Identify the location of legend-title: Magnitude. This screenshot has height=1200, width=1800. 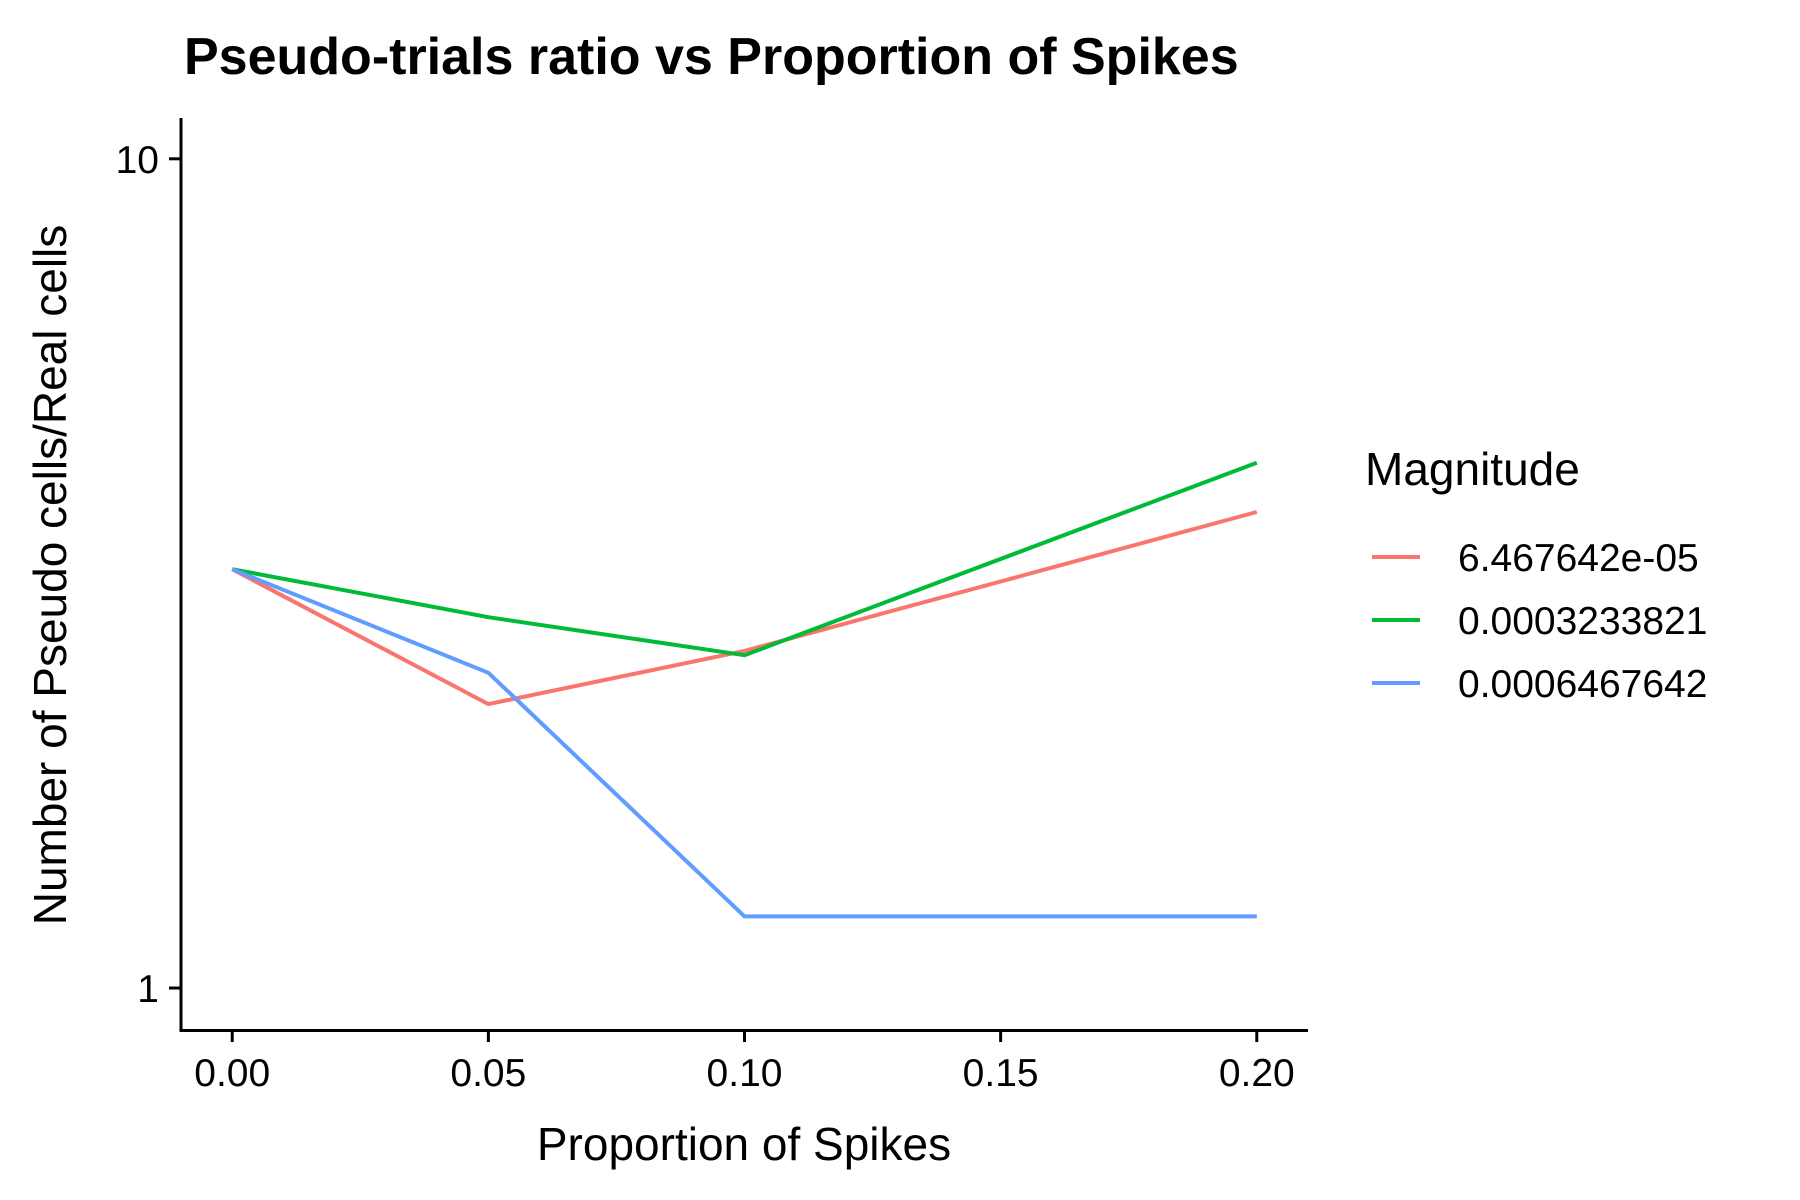
(1472, 469).